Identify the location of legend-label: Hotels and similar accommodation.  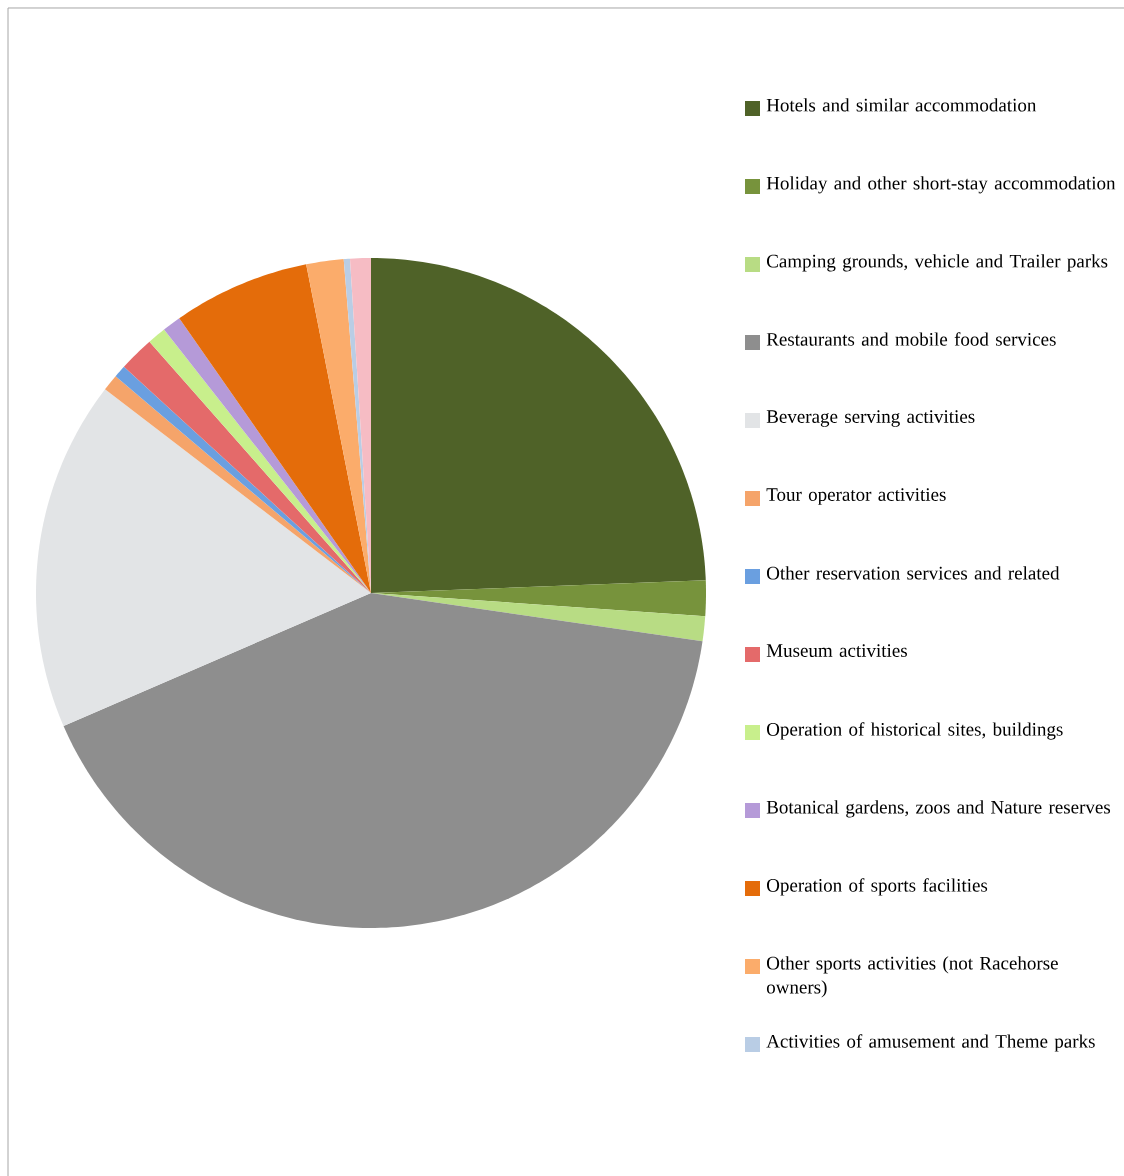
(901, 105).